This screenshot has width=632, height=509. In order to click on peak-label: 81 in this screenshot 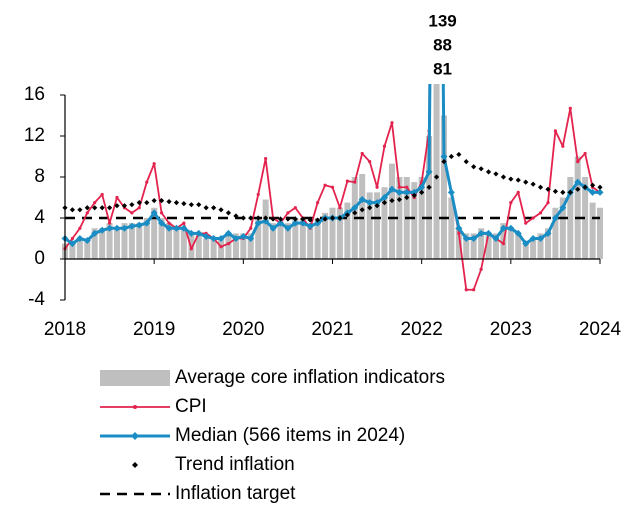, I will do `click(442, 68)`.